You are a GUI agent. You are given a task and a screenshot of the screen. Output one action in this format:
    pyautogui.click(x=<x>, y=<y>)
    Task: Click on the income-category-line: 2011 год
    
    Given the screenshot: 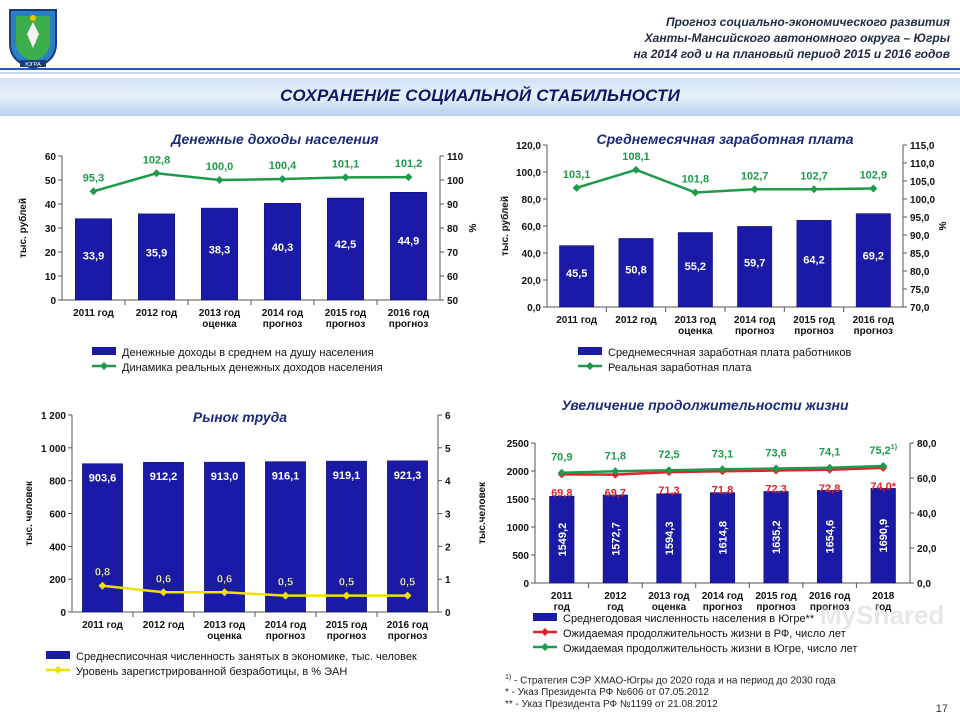 What is the action you would take?
    pyautogui.click(x=93, y=313)
    